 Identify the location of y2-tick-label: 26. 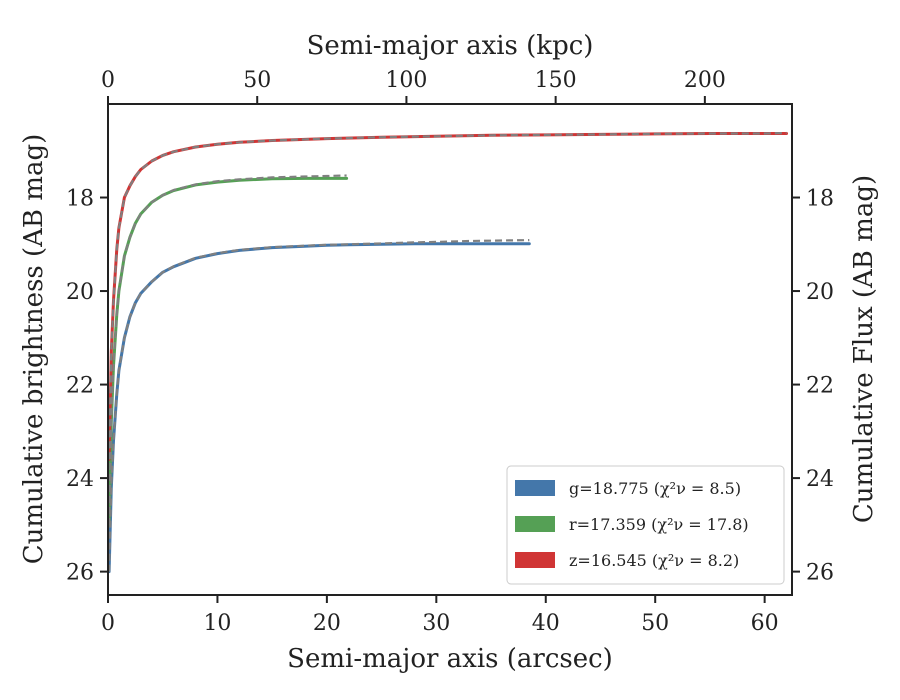
(820, 573).